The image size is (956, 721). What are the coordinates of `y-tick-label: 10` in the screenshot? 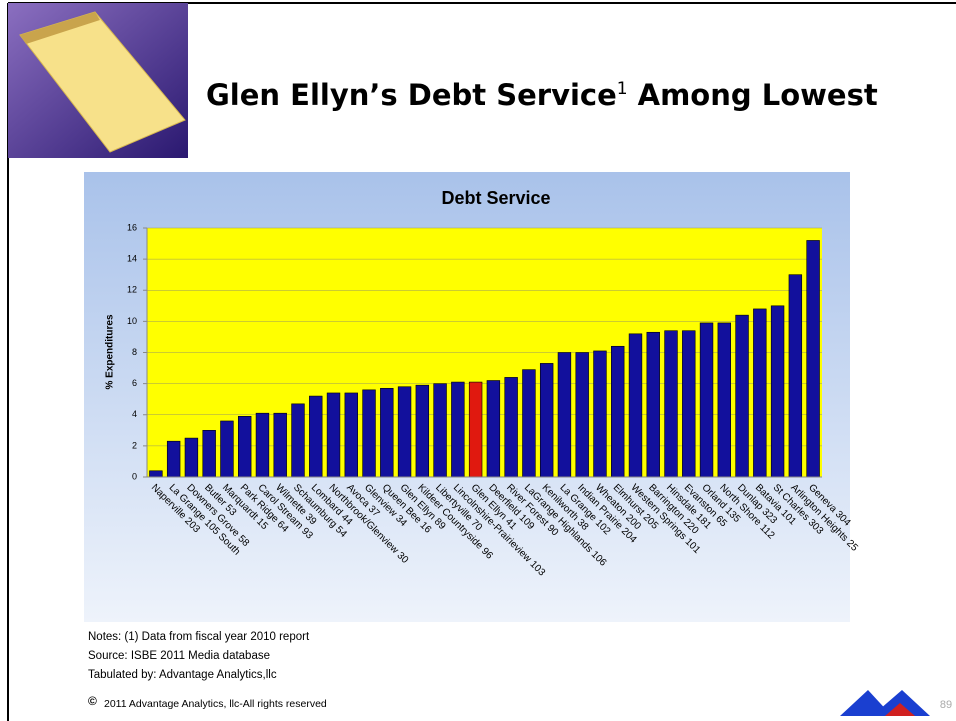 It's located at (132, 321).